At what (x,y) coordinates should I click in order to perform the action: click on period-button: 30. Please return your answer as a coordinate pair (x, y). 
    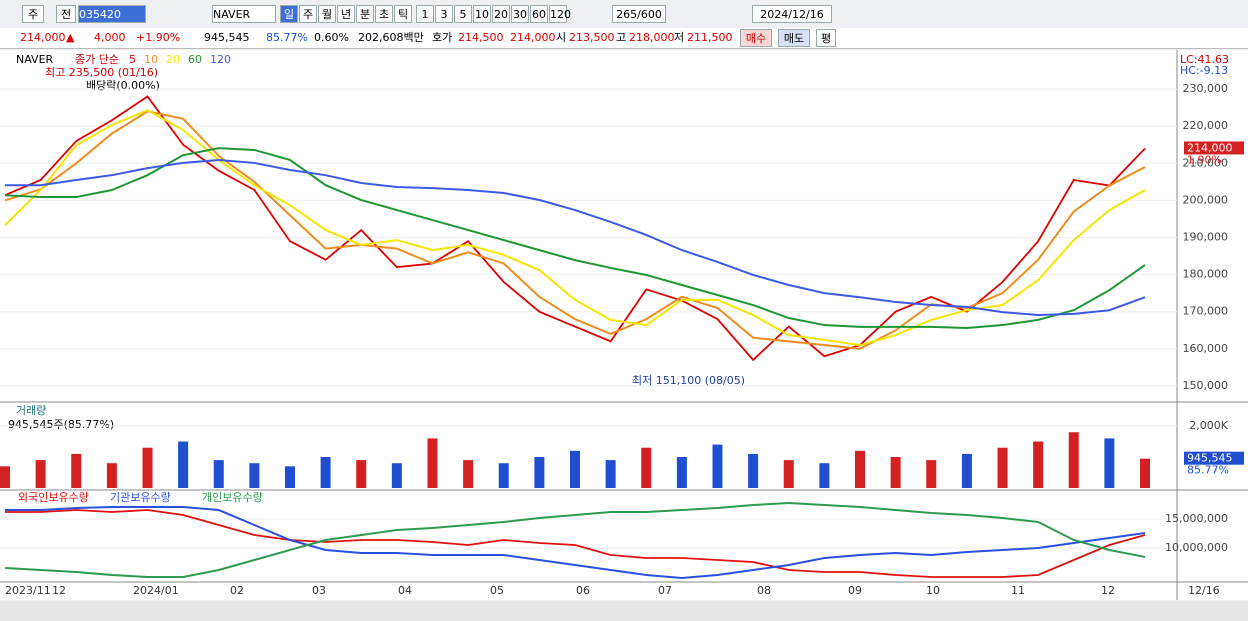
    Looking at the image, I should click on (520, 14).